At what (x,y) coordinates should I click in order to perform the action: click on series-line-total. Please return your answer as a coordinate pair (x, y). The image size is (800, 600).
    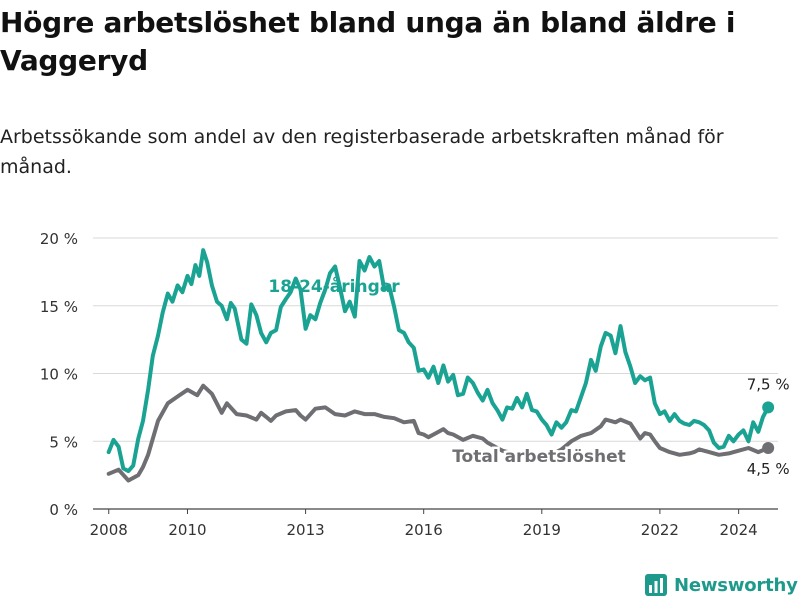
    Looking at the image, I should click on (438, 433).